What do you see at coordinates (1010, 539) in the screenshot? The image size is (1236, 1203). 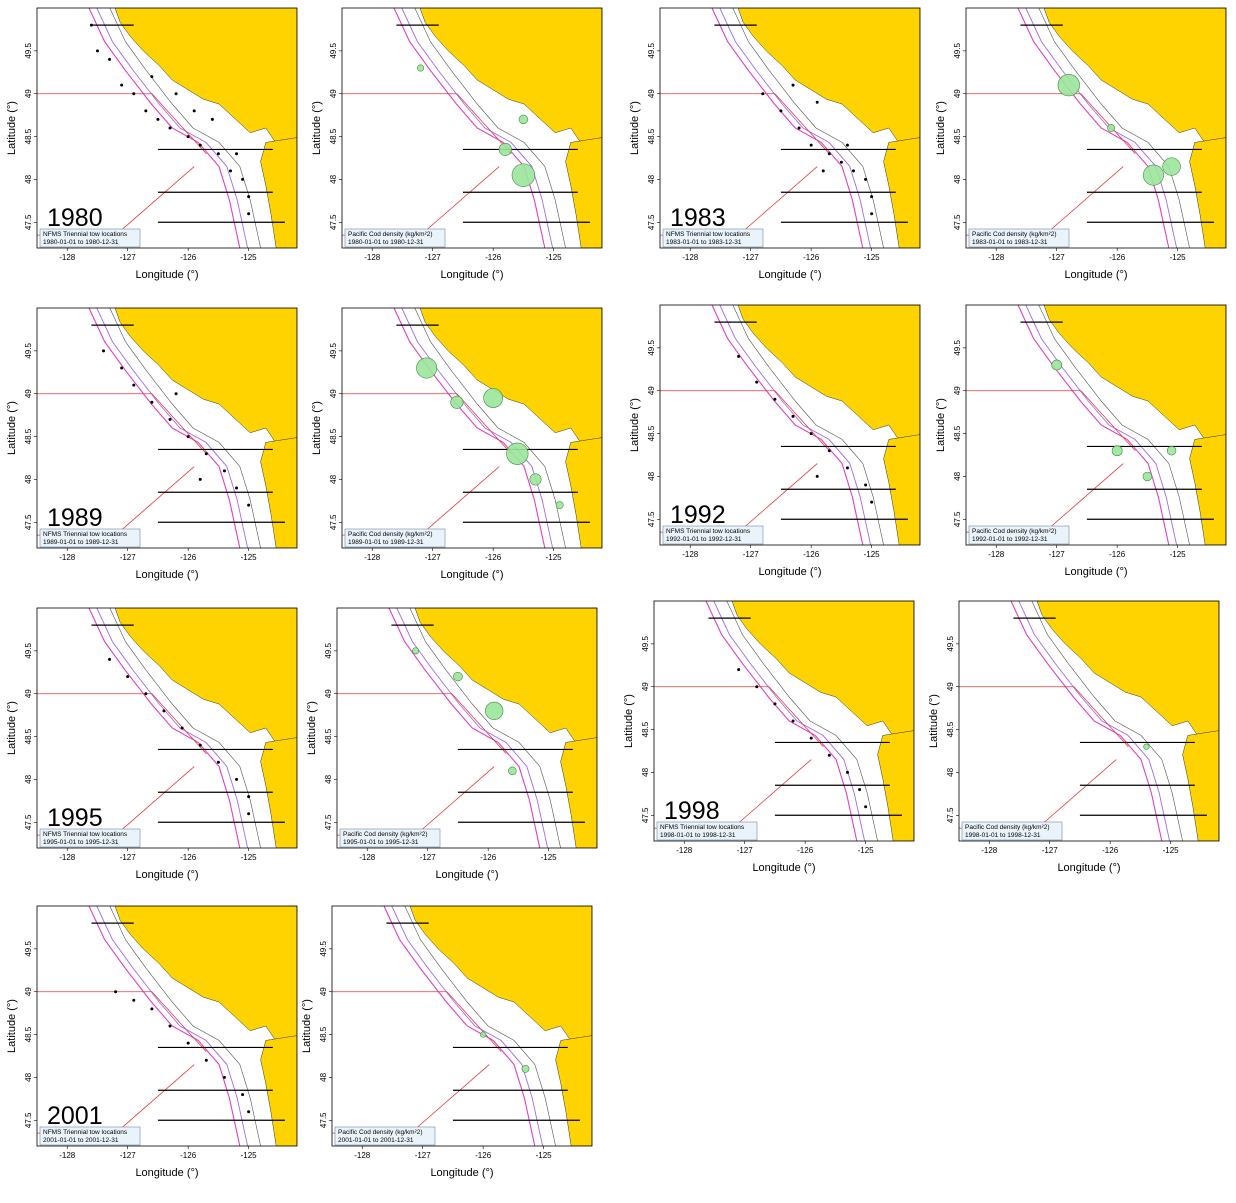 I see `legend-date-range: 1992-01-01 to 1992-12-31` at bounding box center [1010, 539].